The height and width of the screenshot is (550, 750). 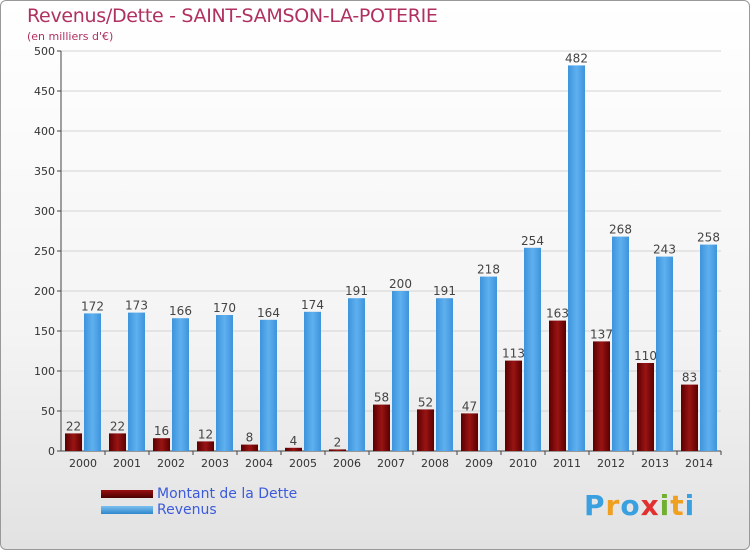 I want to click on data-label-dette: 2, so click(x=338, y=442).